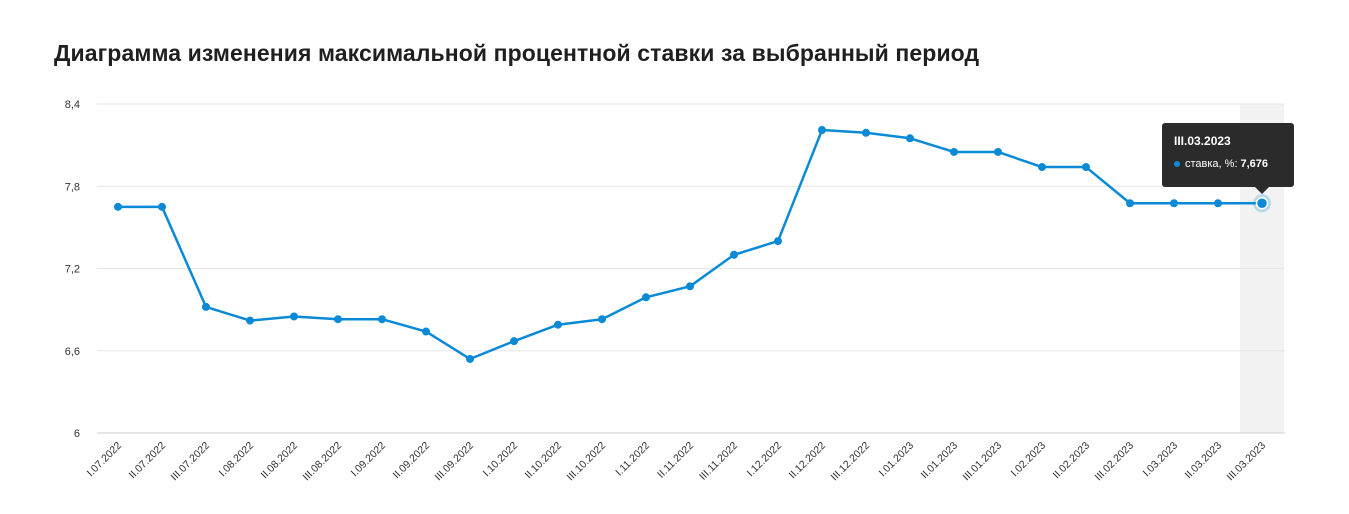 This screenshot has width=1349, height=514. I want to click on x-tick-label: II.02.2023, so click(1072, 461).